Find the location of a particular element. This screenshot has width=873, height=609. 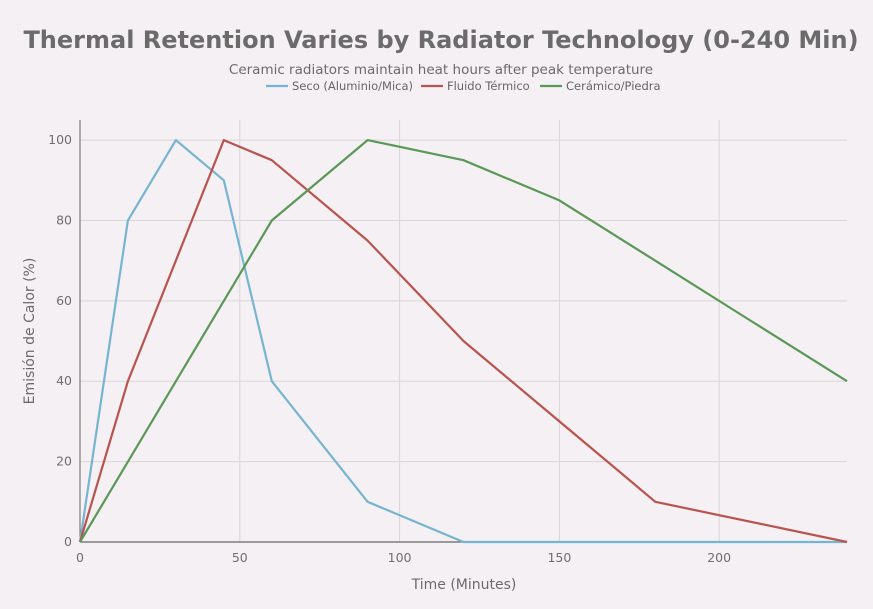

y-axis-label: Emisión de Calor (%) is located at coordinates (30, 331).